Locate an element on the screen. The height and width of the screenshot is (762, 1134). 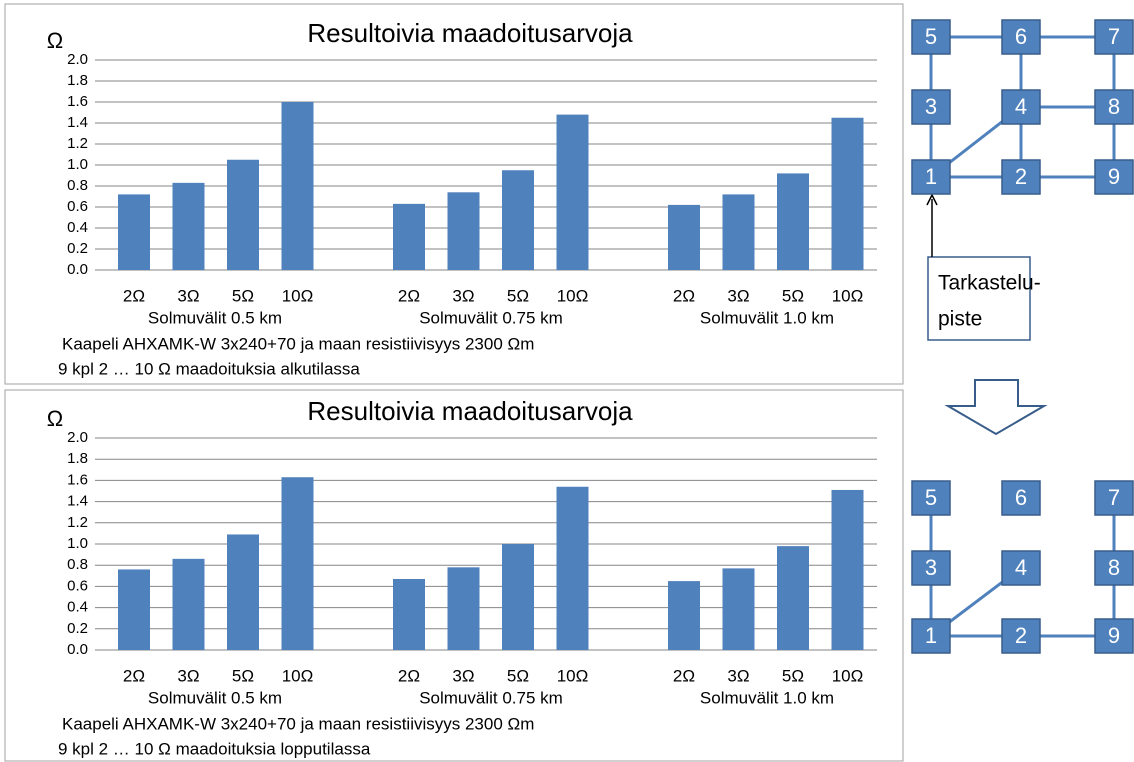
y-tick-label: 1.6 is located at coordinates (77, 101).